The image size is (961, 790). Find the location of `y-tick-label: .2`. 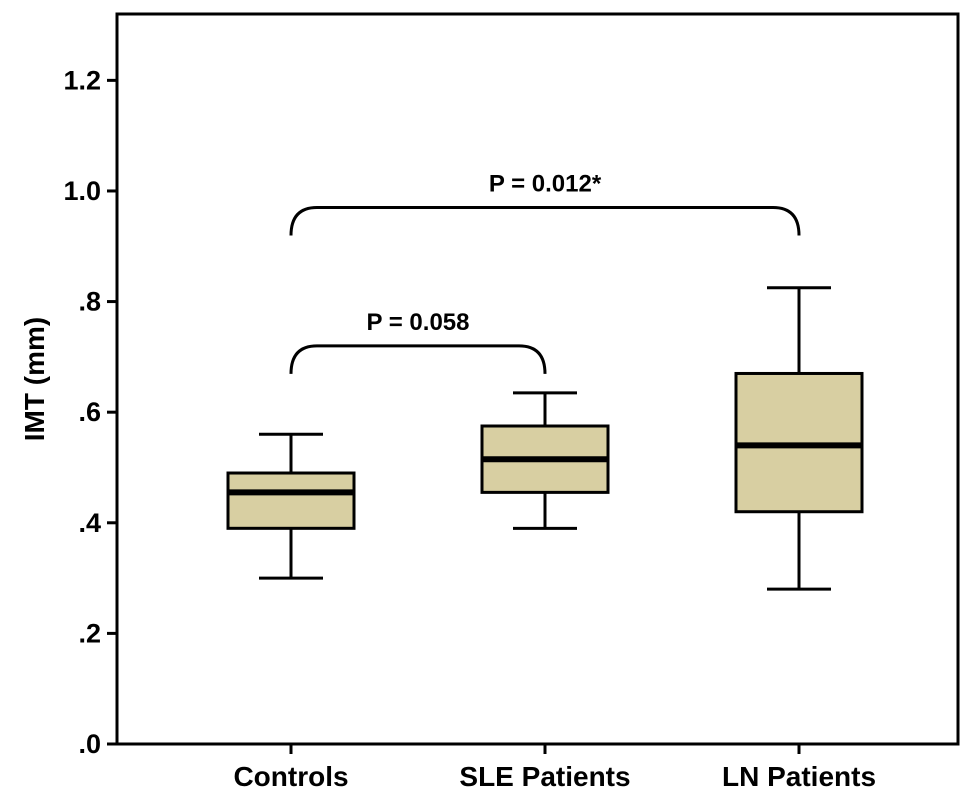

y-tick-label: .2 is located at coordinates (89, 633).